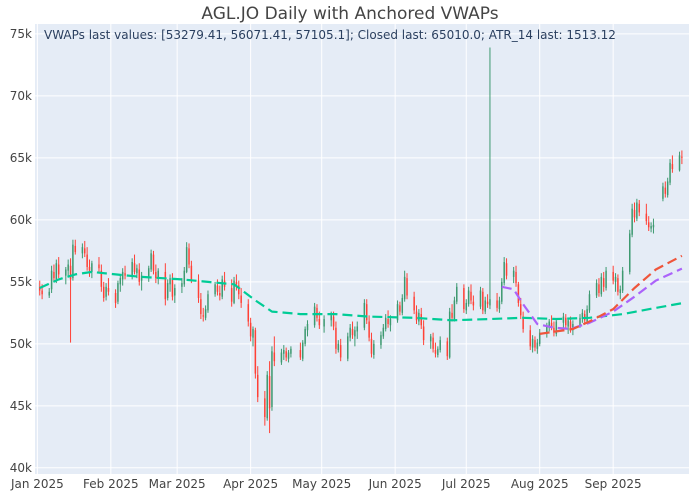 Image resolution: width=700 pixels, height=500 pixels. Describe the element at coordinates (613, 484) in the screenshot. I see `x-tick-label: Sep 2025` at that location.